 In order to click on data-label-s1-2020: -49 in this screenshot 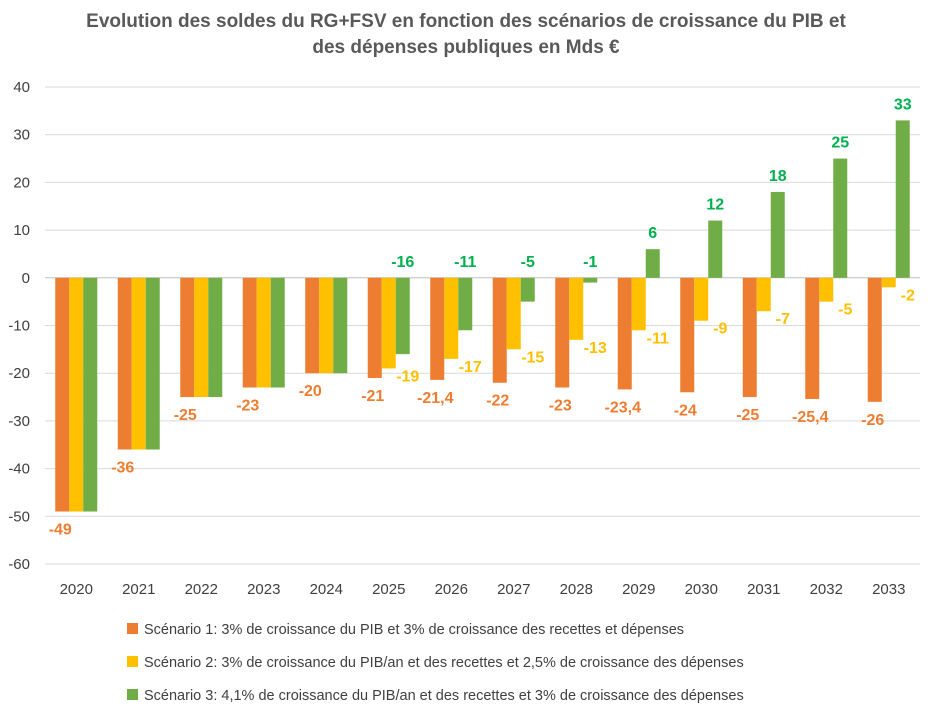, I will do `click(60, 530)`.